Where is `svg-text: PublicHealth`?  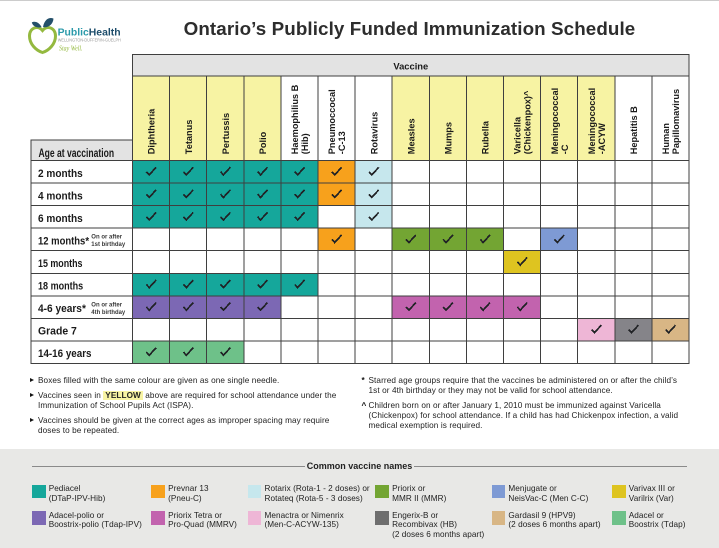 svg-text: PublicHealth is located at coordinates (89, 33).